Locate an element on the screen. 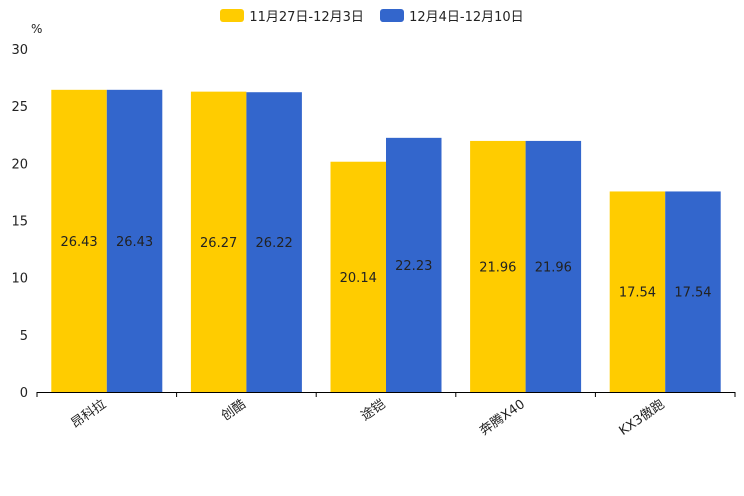 The image size is (744, 496). y-tick-label: 30 is located at coordinates (19, 50).